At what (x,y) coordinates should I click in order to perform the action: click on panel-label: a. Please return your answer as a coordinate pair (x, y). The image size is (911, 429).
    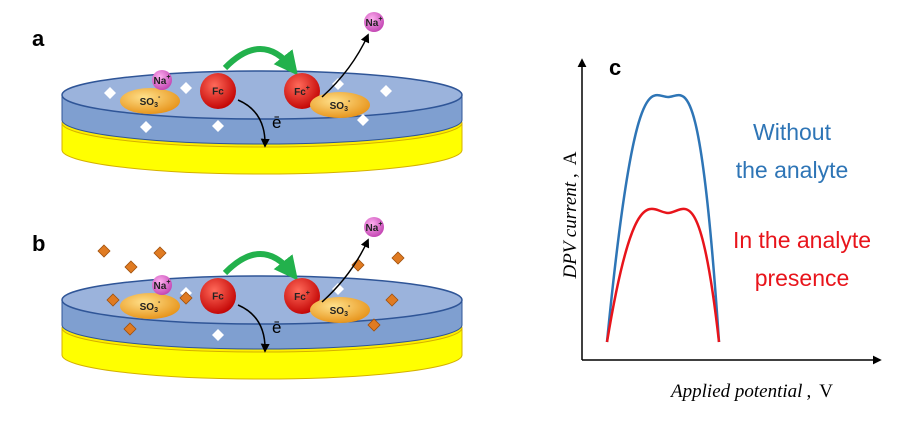
    Looking at the image, I should click on (38, 38).